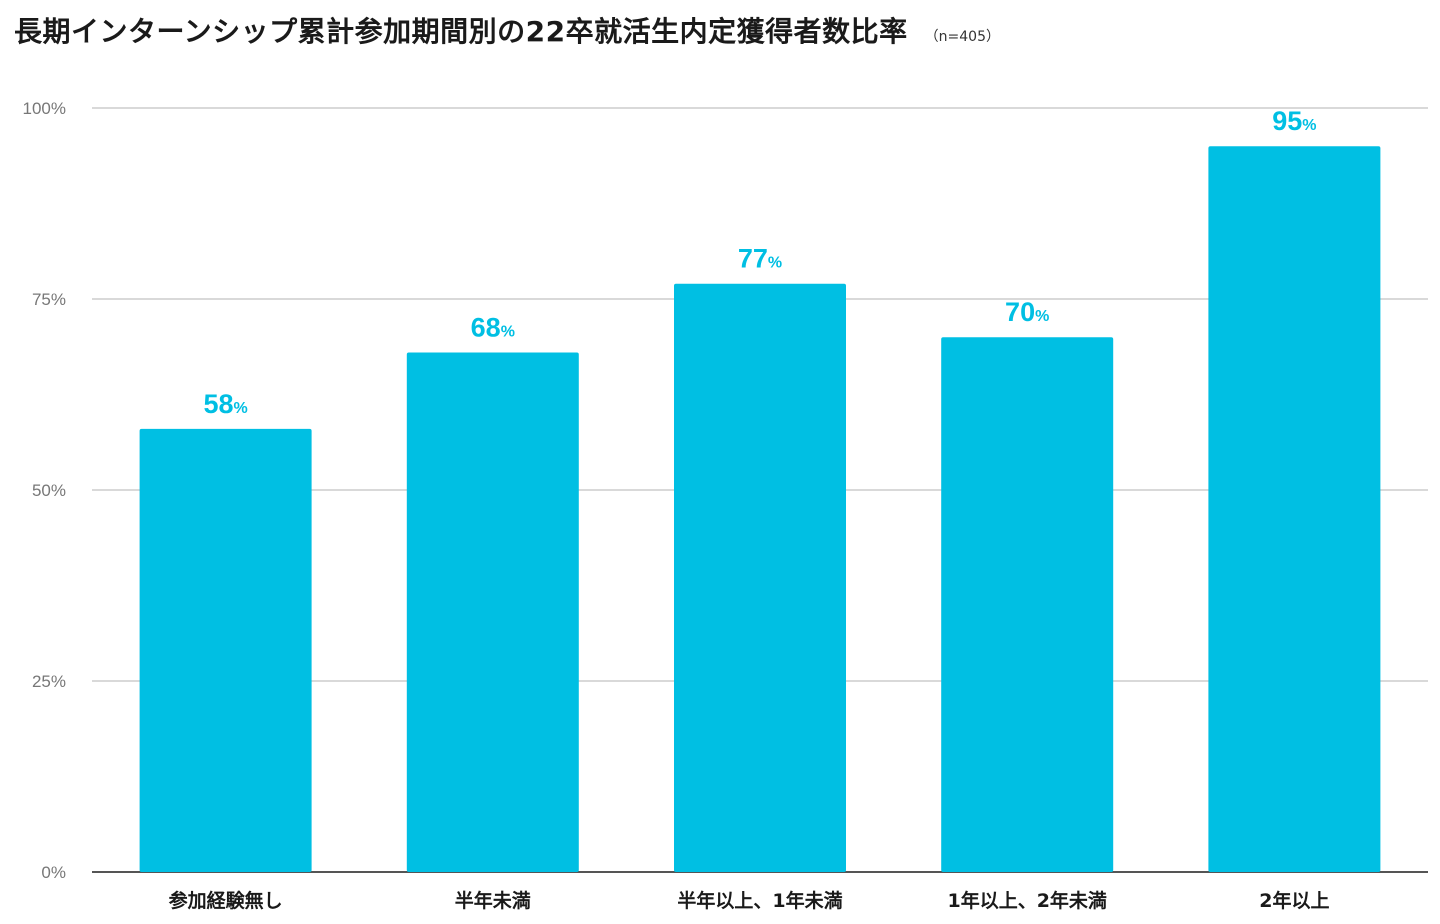  Describe the element at coordinates (493, 900) in the screenshot. I see `x-tick-label: 半年未満` at that location.